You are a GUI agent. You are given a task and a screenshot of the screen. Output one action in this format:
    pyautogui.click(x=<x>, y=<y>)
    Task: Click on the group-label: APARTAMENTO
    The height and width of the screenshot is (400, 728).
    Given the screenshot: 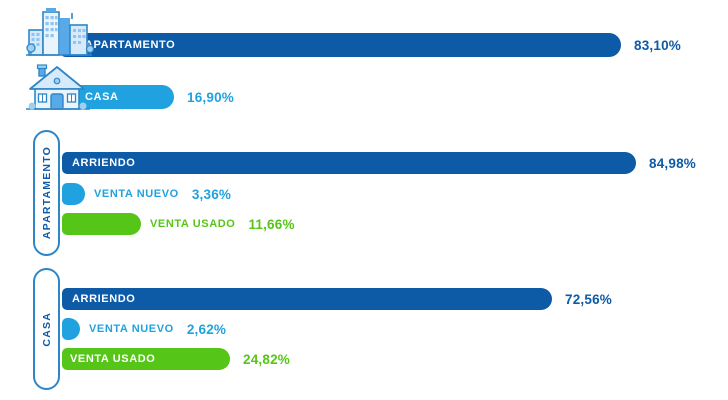 What is the action you would take?
    pyautogui.click(x=46, y=193)
    